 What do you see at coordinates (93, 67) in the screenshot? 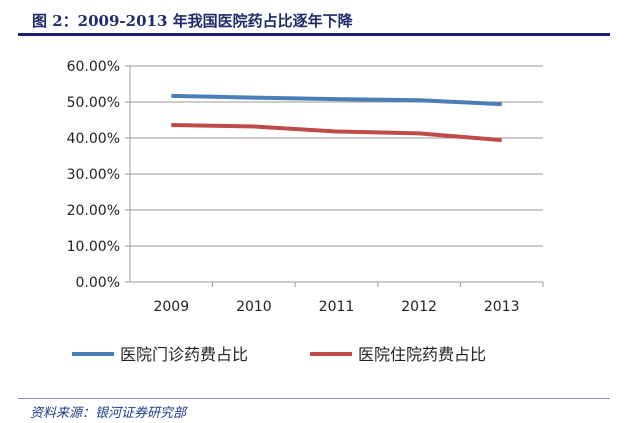
I see `y-tick-label: 60.00%` at bounding box center [93, 67].